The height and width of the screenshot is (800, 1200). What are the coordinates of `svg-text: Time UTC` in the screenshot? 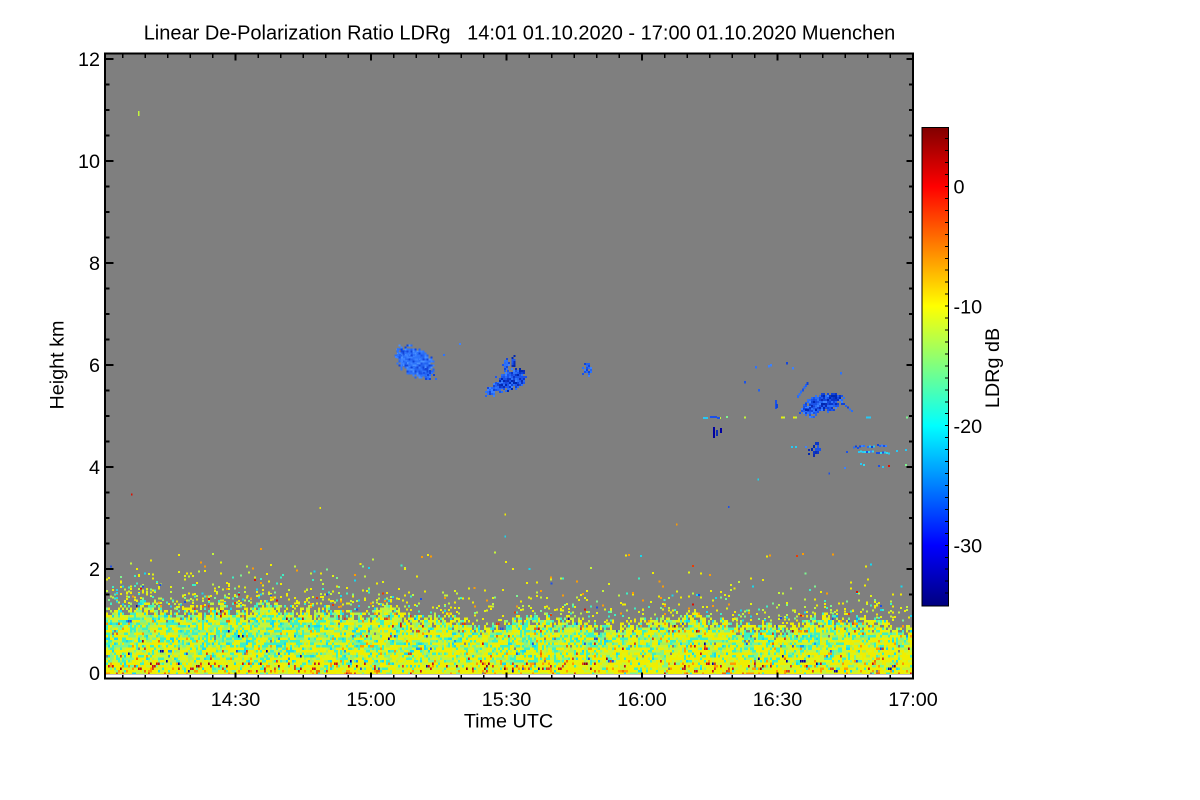 It's located at (508, 722).